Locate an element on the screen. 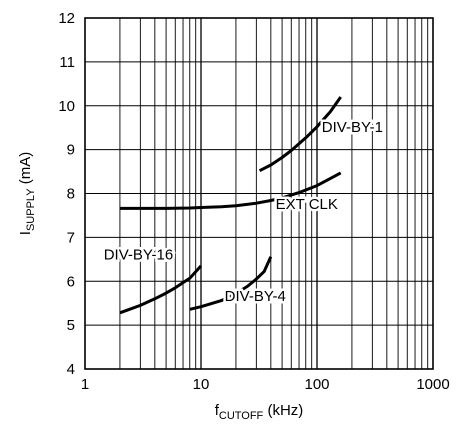 The width and height of the screenshot is (469, 425). series-label-ext-clk: EXT CLK is located at coordinates (307, 204).